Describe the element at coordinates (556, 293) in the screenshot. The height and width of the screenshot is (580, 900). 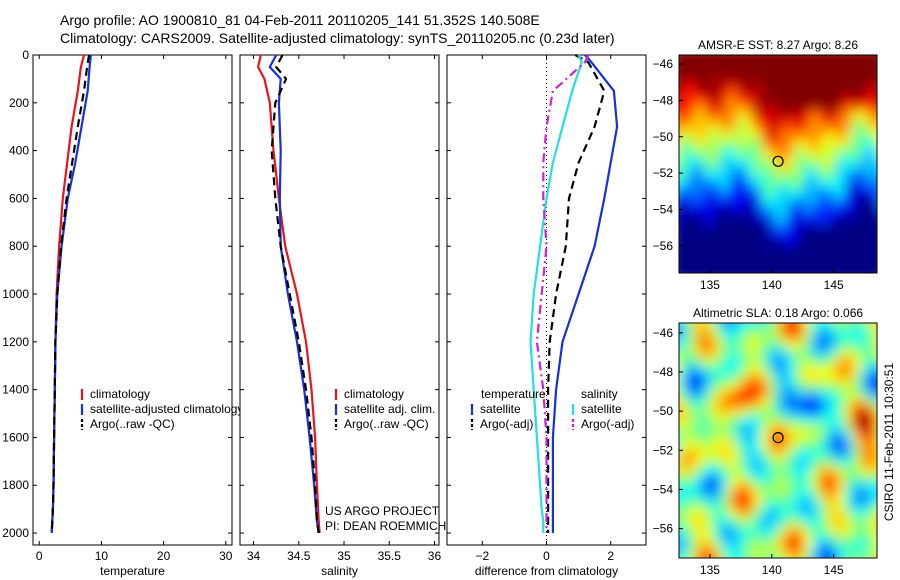
I see `difference-profile-series-salinity_satellite` at that location.